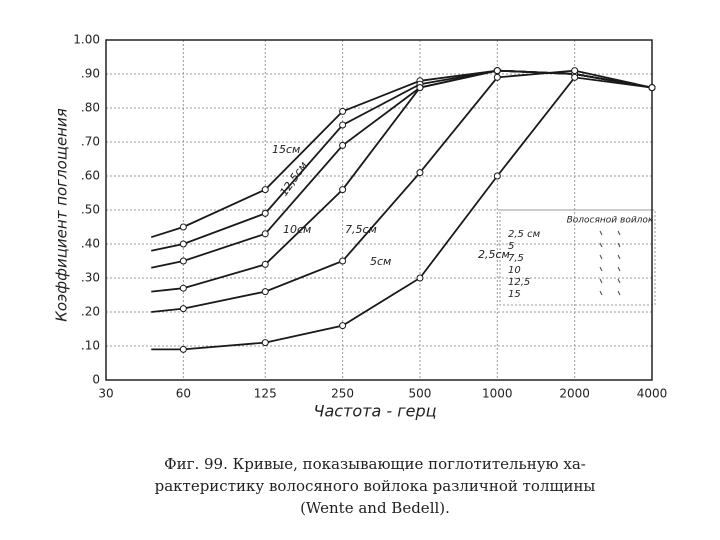 The image size is (720, 540). What do you see at coordinates (90, 278) in the screenshot?
I see `y-tick-label: .30` at bounding box center [90, 278].